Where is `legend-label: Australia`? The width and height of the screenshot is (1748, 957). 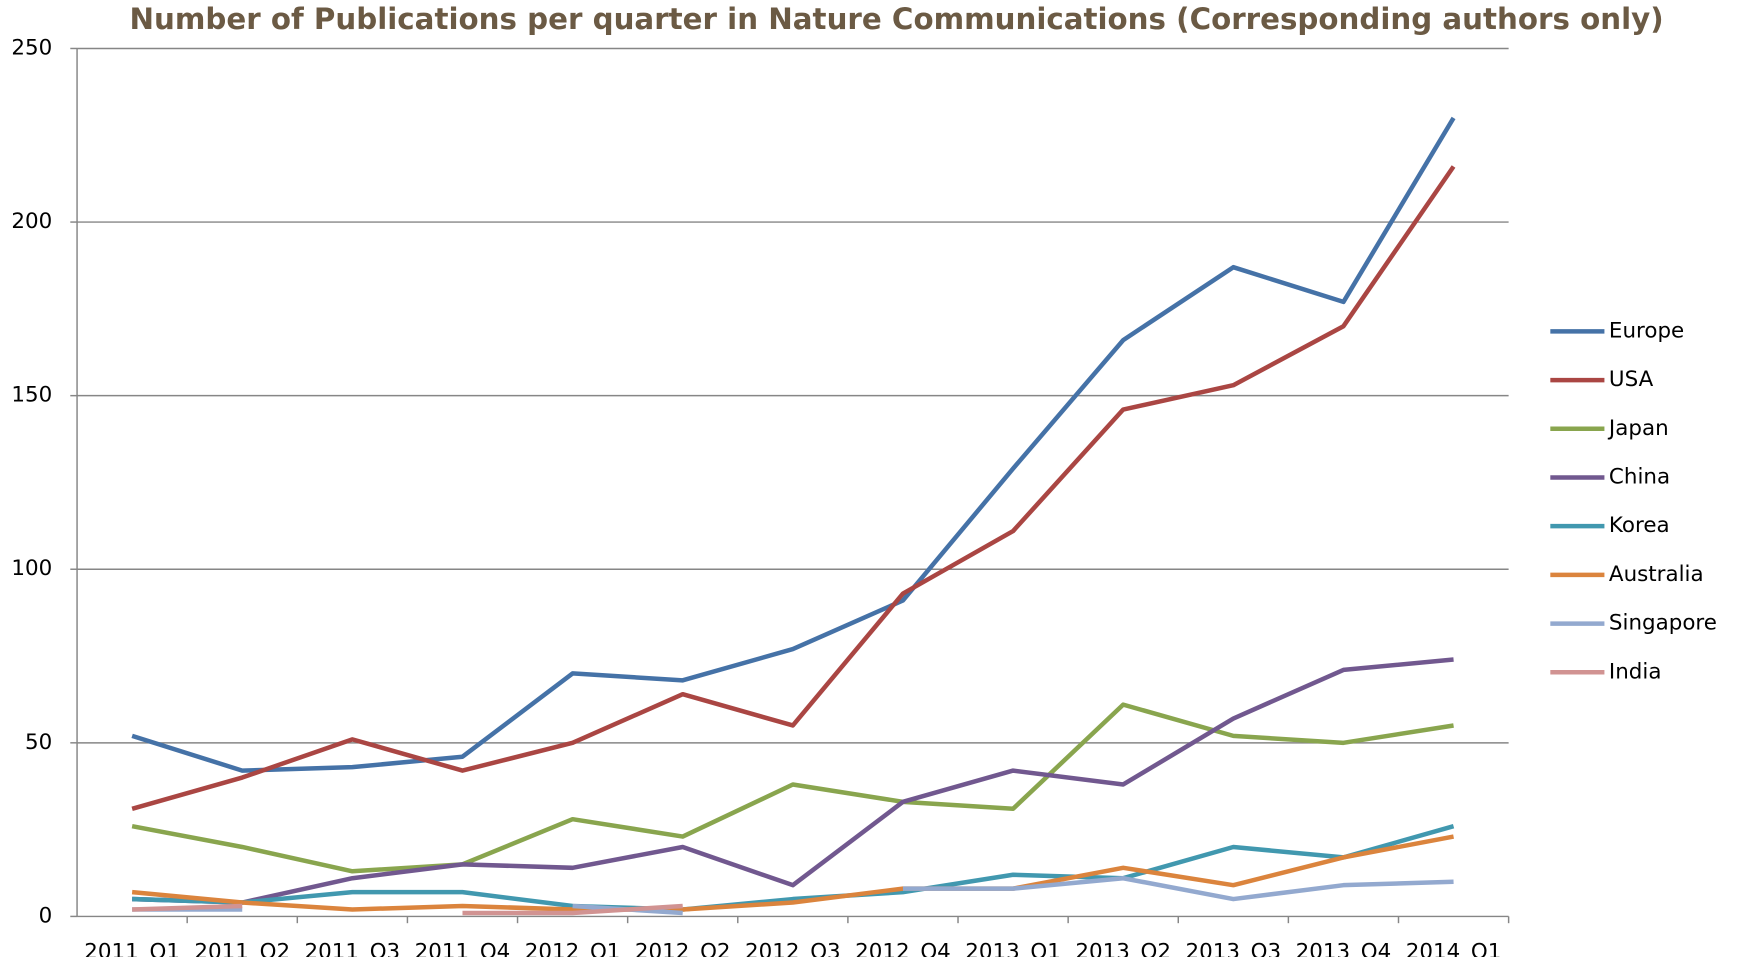 legend-label: Australia is located at coordinates (1656, 574).